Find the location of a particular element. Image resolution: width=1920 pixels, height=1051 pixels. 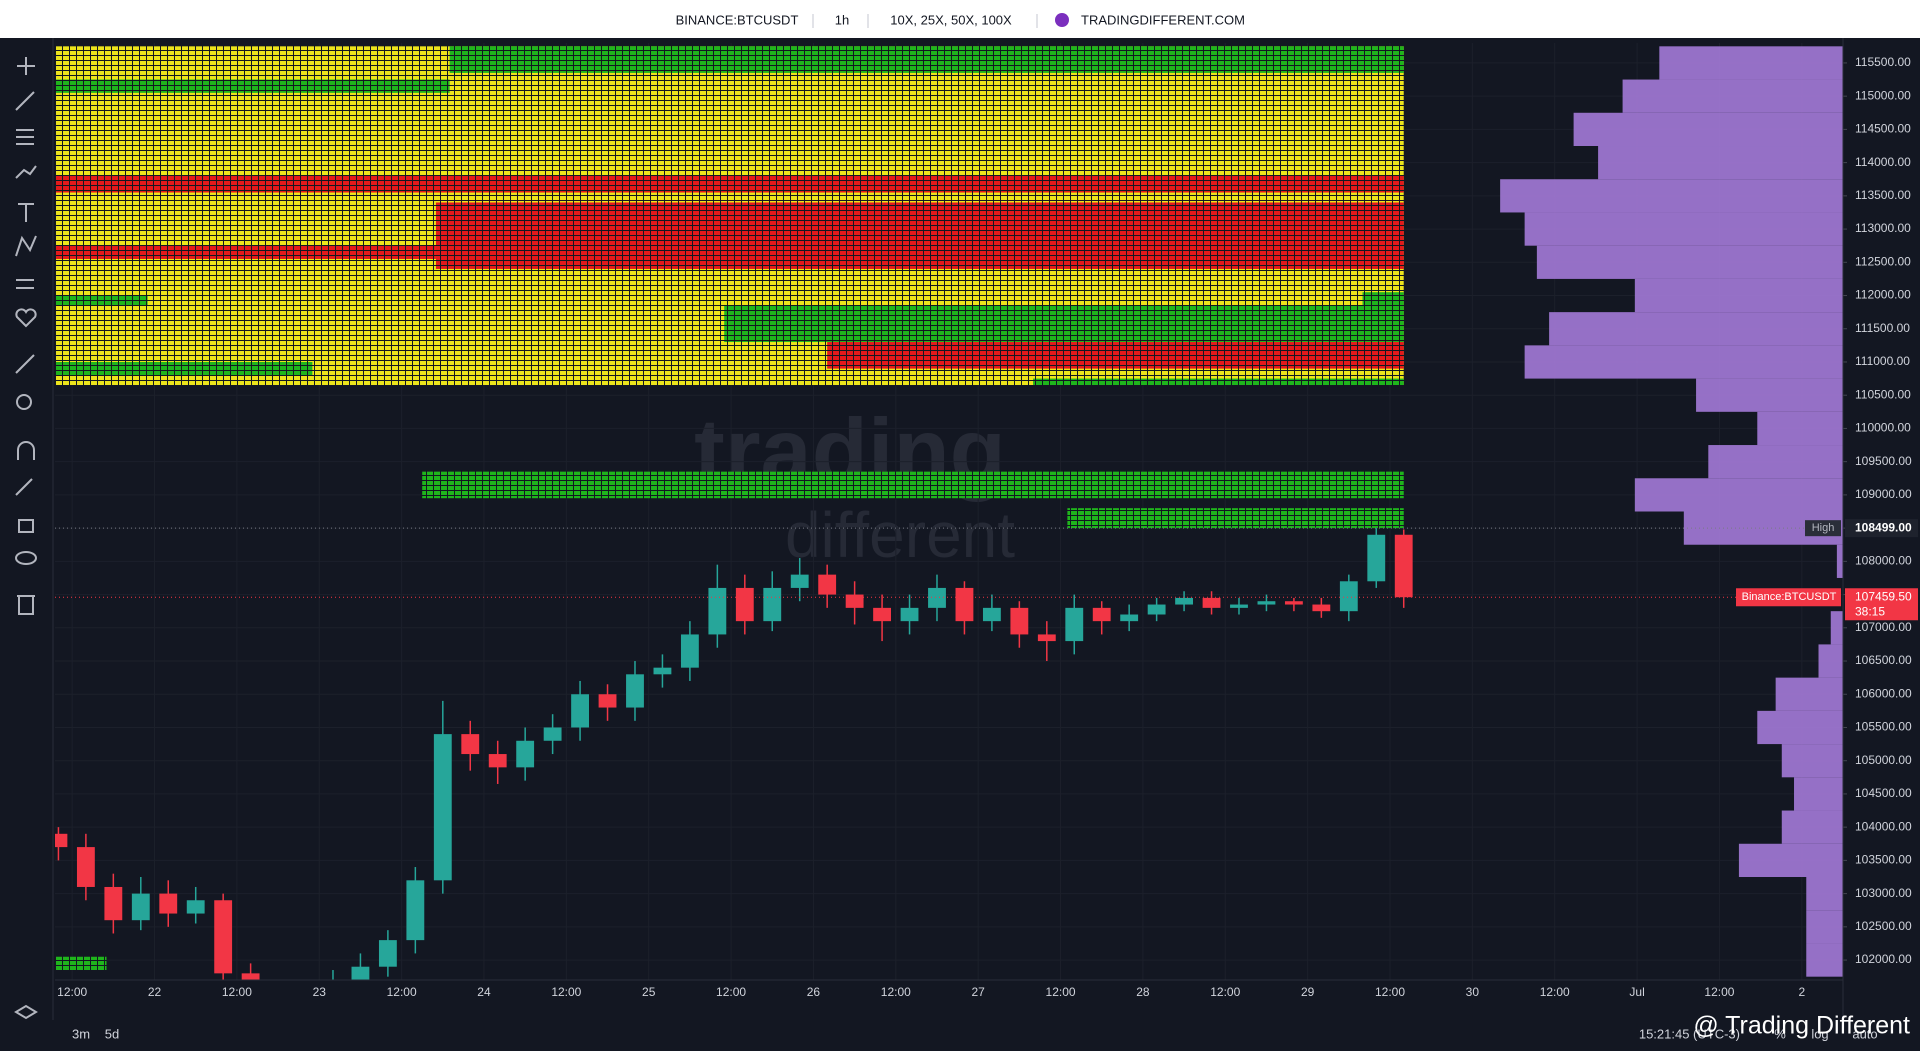

percent-toggle: % is located at coordinates (1780, 1033).